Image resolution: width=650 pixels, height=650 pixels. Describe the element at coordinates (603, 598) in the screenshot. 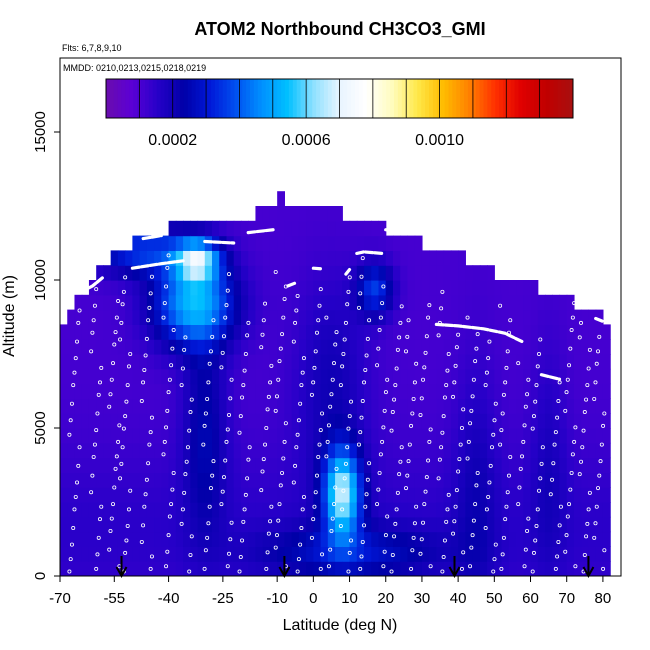

I see `x-tick-label: 80` at that location.